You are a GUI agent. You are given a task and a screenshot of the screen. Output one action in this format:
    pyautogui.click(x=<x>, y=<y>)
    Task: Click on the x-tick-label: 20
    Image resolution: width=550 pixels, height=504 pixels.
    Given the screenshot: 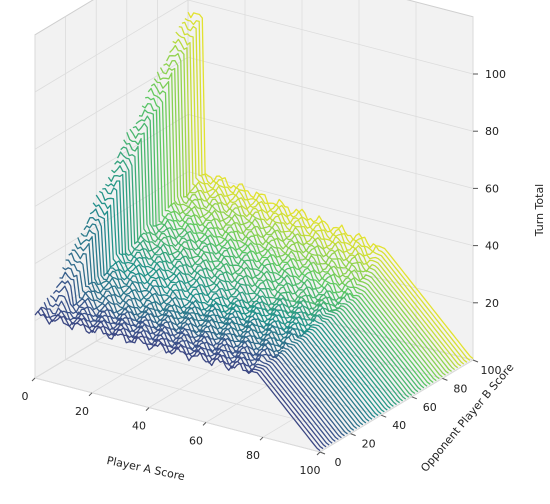 What is the action you would take?
    pyautogui.click(x=82, y=411)
    